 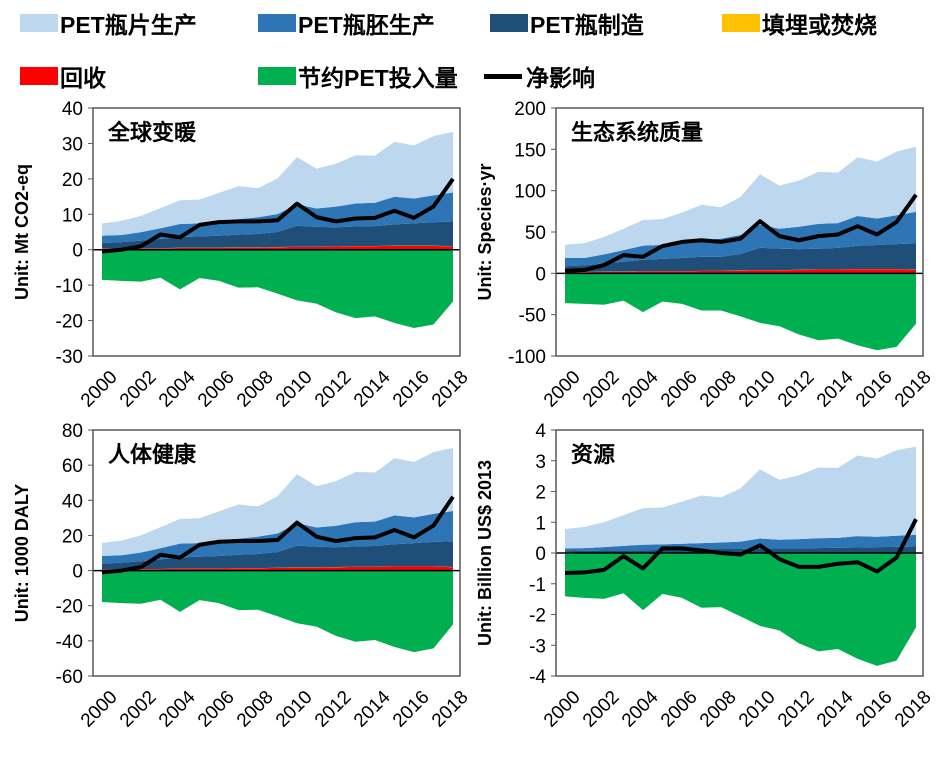 I want to click on y-tick-label: 150, so click(x=530, y=150).